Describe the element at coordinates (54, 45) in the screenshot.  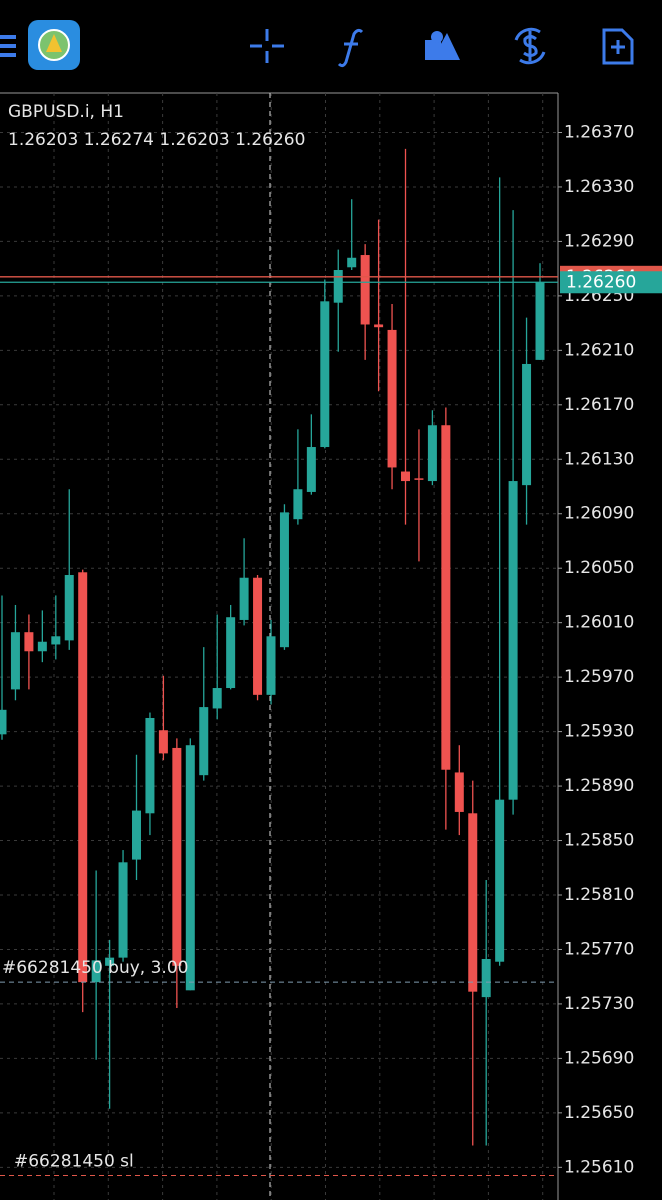
I see `app-logo` at that location.